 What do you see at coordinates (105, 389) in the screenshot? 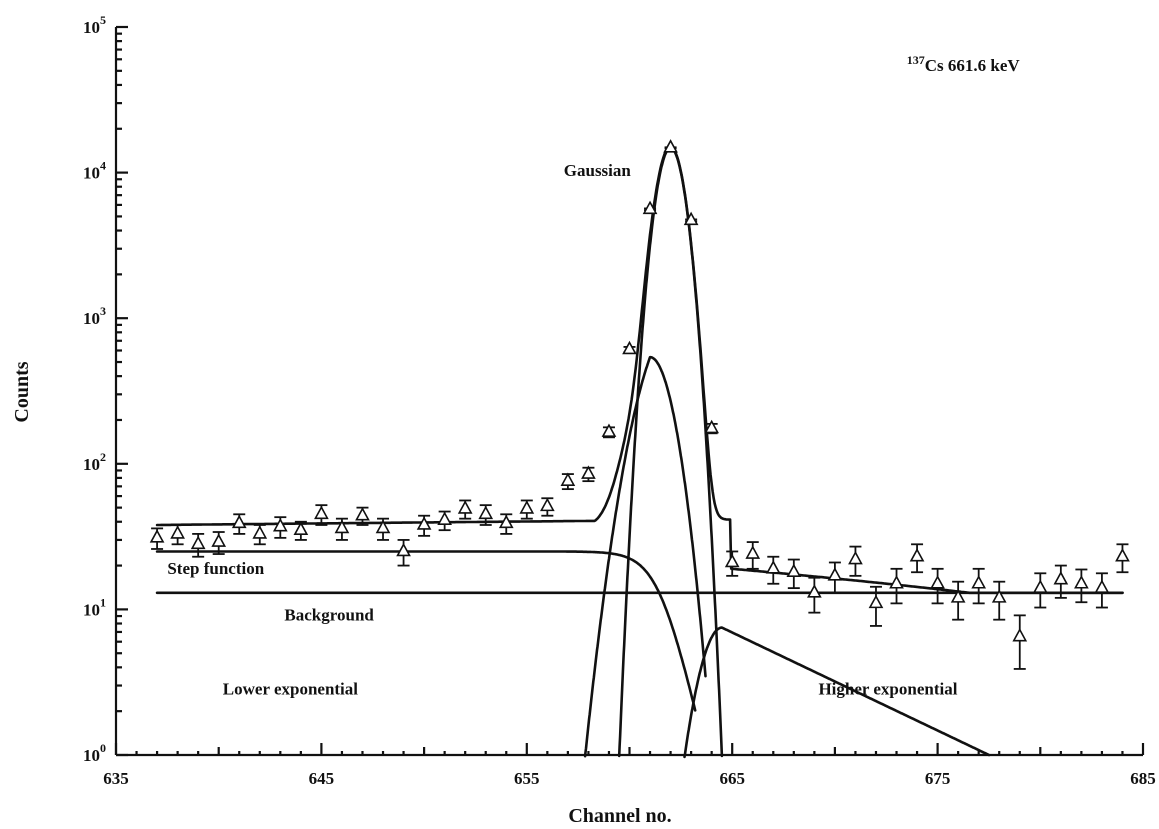
I see `y-ticks: 10⁰ 10¹ 10² 10³ 10⁴ 10⁵` at bounding box center [105, 389].